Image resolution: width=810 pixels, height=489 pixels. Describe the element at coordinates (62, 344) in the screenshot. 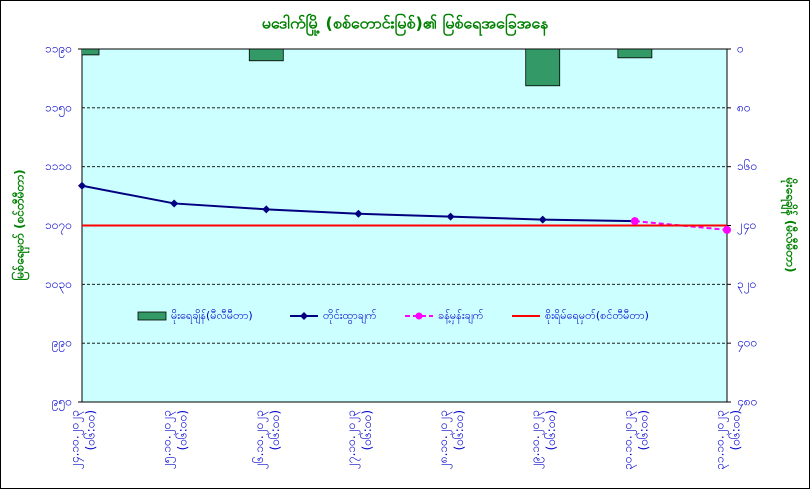

I see `y-tick-label: ၉၉၀` at that location.